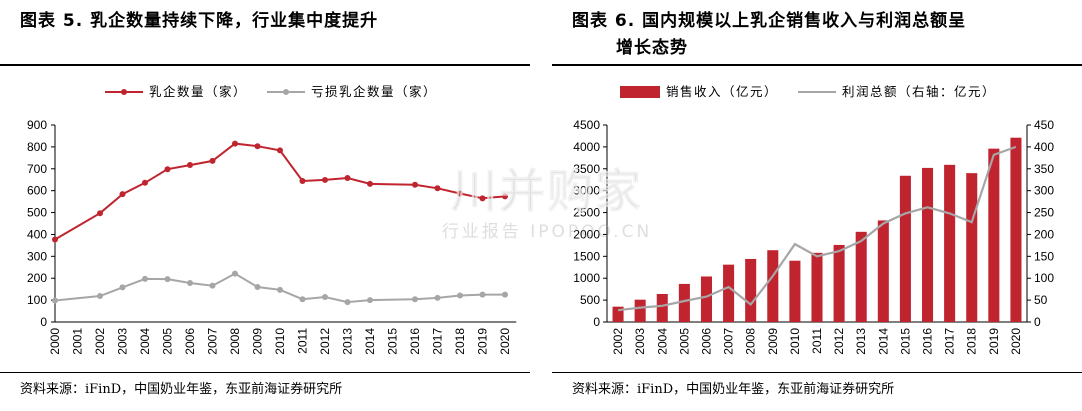 The image size is (1082, 411). What do you see at coordinates (618, 341) in the screenshot?
I see `x-tick-label: 2002` at bounding box center [618, 341].